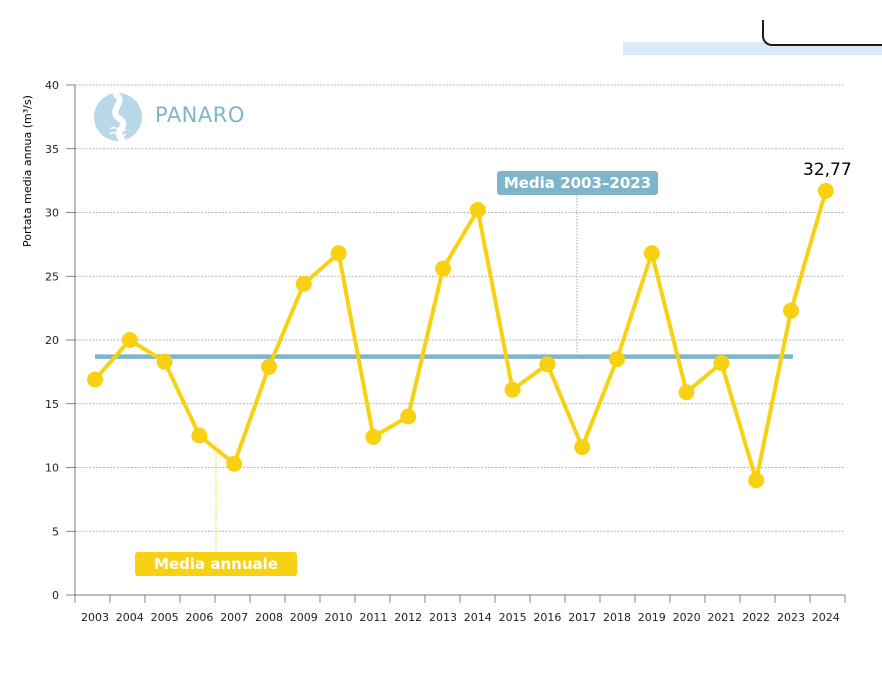 This screenshot has width=882, height=682. Describe the element at coordinates (443, 617) in the screenshot. I see `x-tick-label: 2013` at that location.